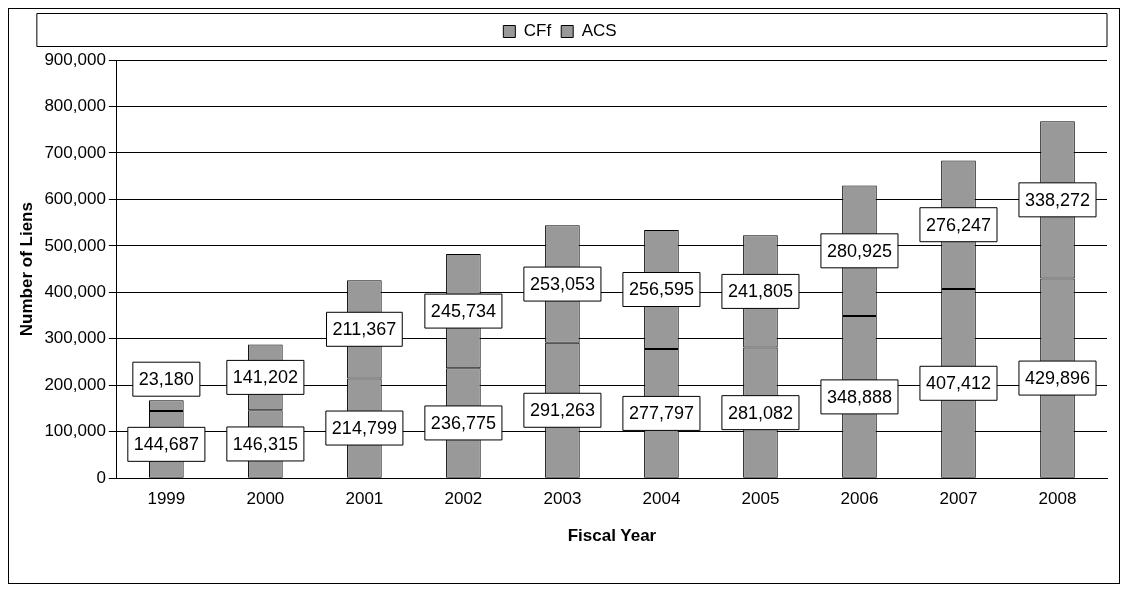  Describe the element at coordinates (265, 377) in the screenshot. I see `data-label: 141,202` at that location.